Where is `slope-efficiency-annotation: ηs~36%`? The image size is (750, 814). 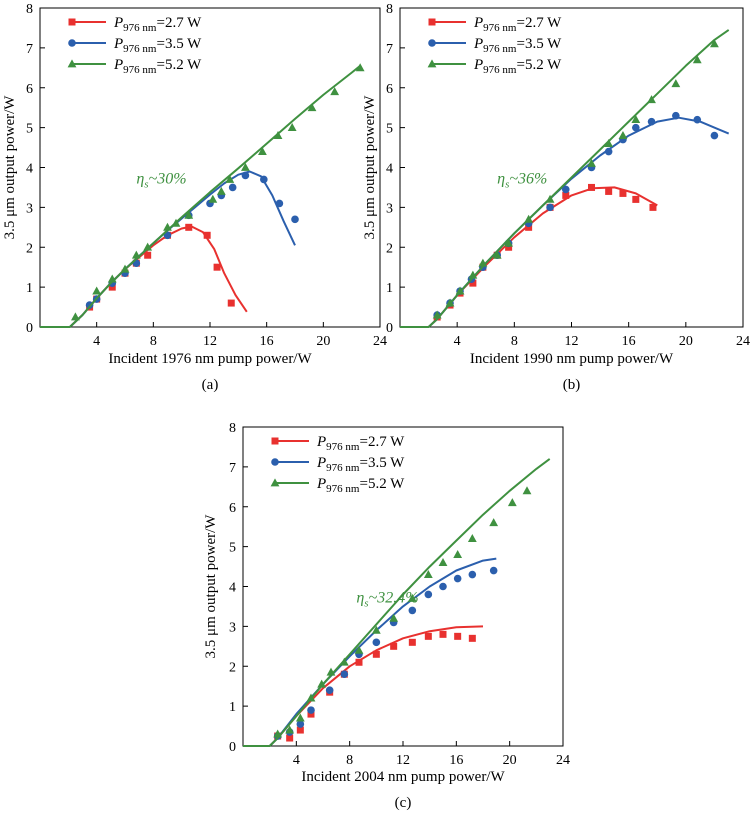
slope-efficiency-annotation: ηs~36% is located at coordinates (522, 180).